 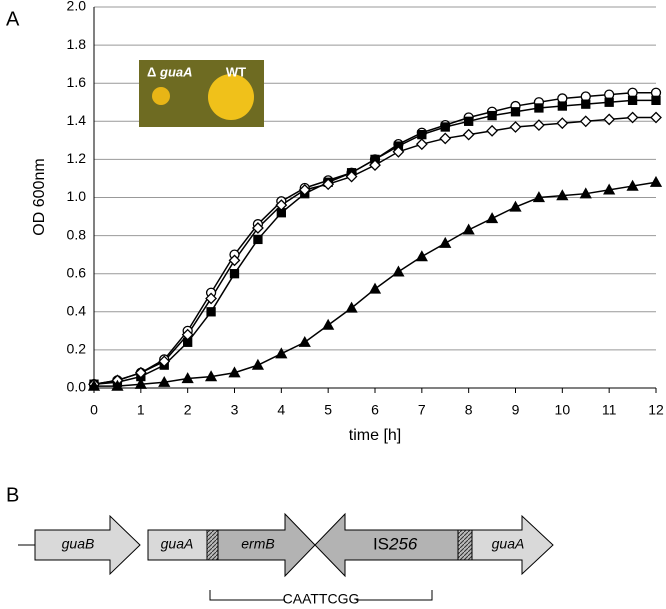 What do you see at coordinates (281, 410) in the screenshot?
I see `x-tick-label: 4` at bounding box center [281, 410].